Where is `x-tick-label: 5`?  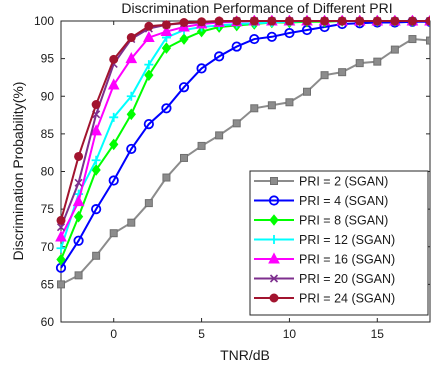 x-tick-label: 5 is located at coordinates (201, 334).